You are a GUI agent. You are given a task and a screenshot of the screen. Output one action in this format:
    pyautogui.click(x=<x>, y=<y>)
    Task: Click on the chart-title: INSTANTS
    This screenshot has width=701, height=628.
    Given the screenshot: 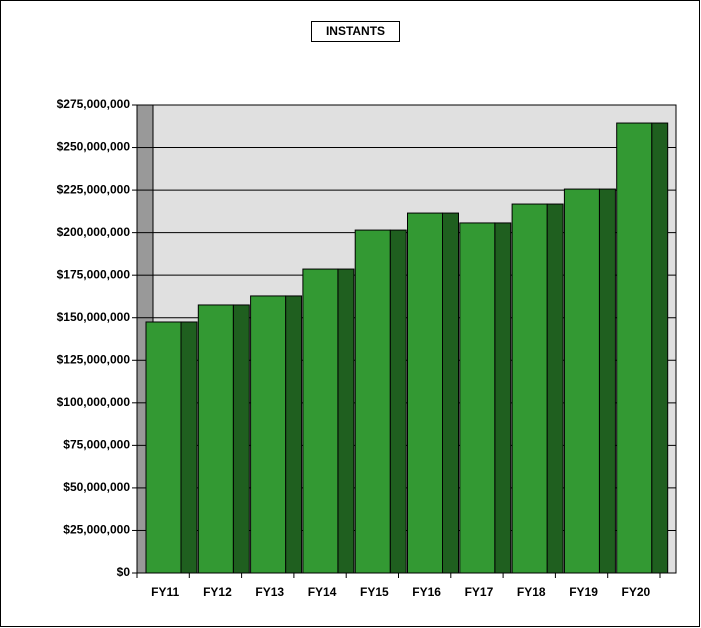 What is the action you would take?
    pyautogui.click(x=355, y=31)
    